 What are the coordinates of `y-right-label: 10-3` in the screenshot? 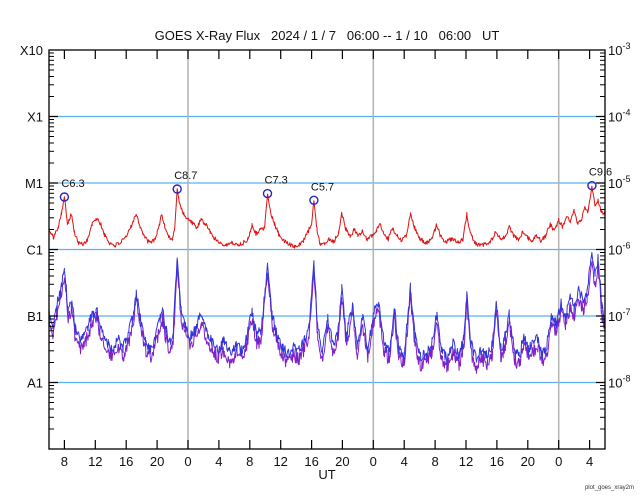 It's located at (619, 49).